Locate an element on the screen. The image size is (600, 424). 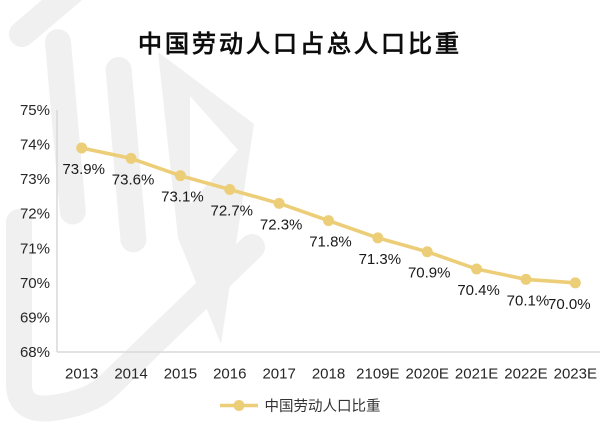
x-tick-label: 2015 is located at coordinates (180, 373).